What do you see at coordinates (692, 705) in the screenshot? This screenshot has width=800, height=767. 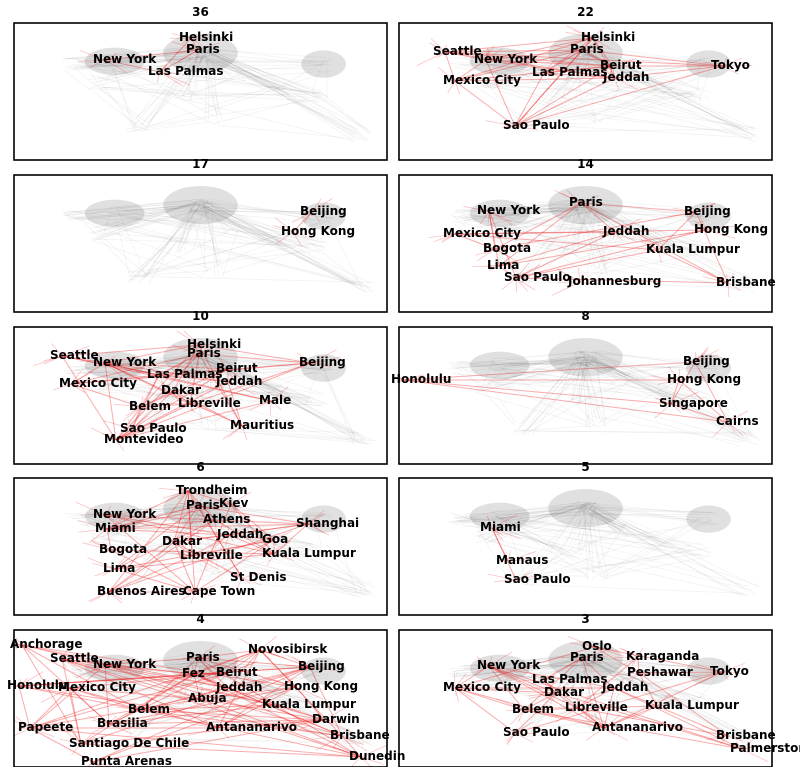 I see `city-label: Kuala Lumpur` at bounding box center [692, 705].